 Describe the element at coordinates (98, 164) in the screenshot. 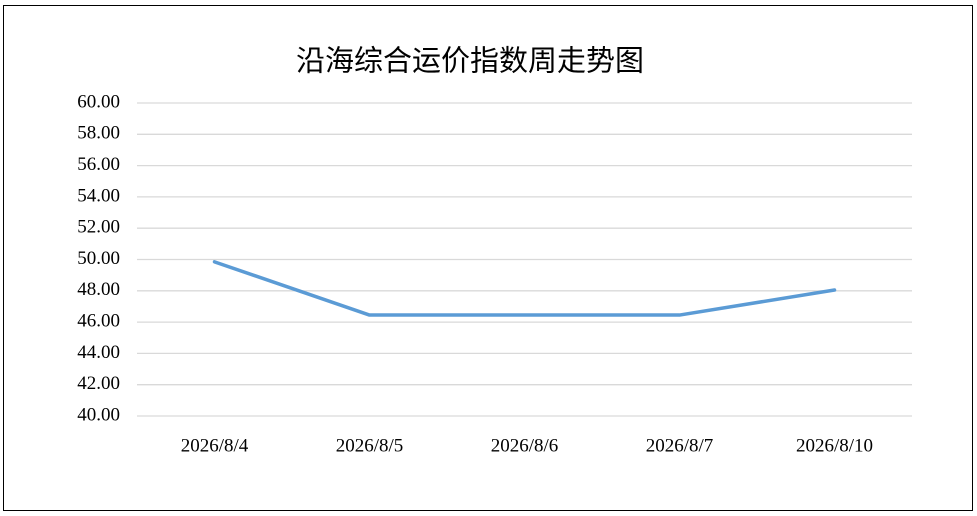

I see `y-tick-label: 56.00` at that location.